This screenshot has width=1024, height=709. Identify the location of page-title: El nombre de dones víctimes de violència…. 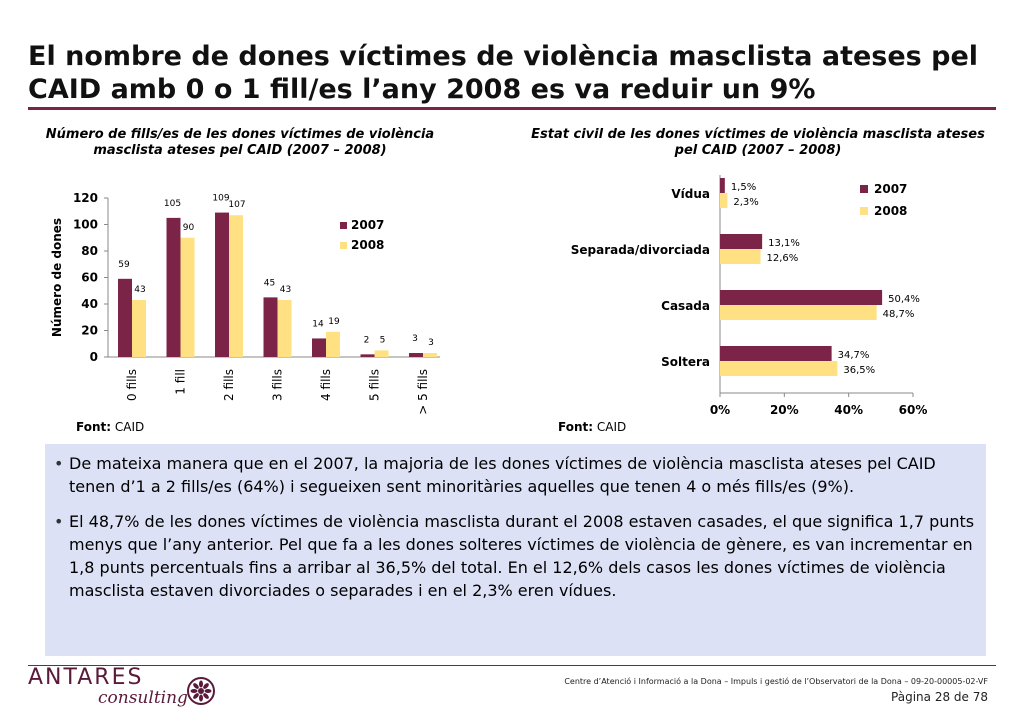
(503, 73).